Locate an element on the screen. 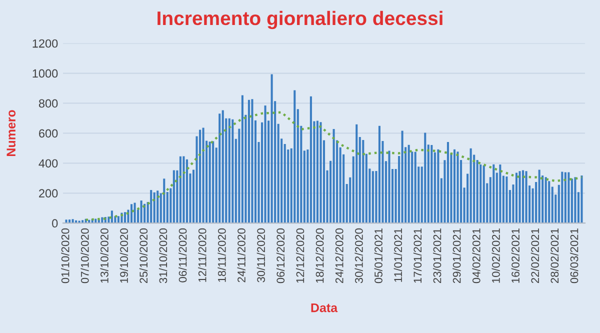  x-tick-label: 06/11/2020 is located at coordinates (182, 255).